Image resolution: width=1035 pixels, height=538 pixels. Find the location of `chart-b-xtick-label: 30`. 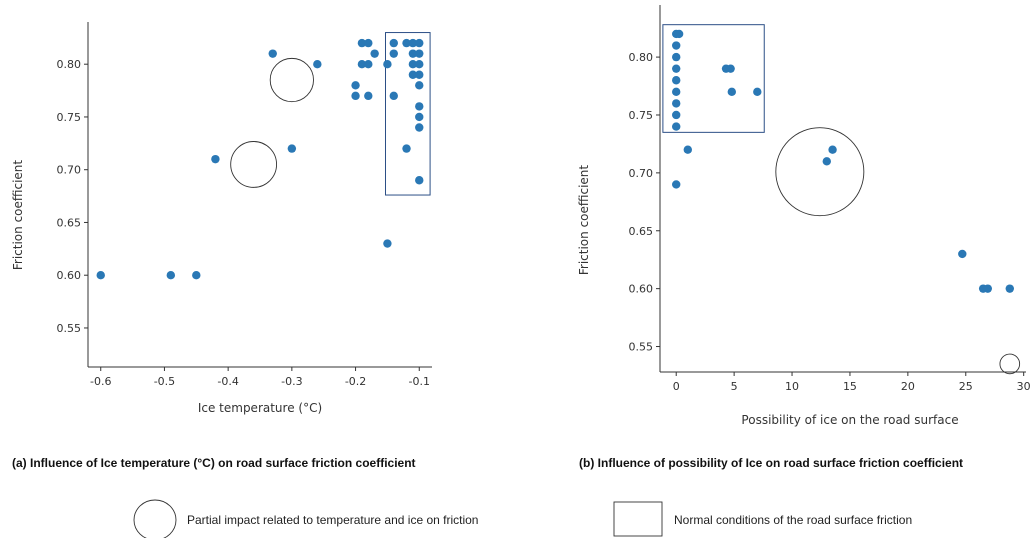

chart-b-xtick-label: 30 is located at coordinates (1024, 386).